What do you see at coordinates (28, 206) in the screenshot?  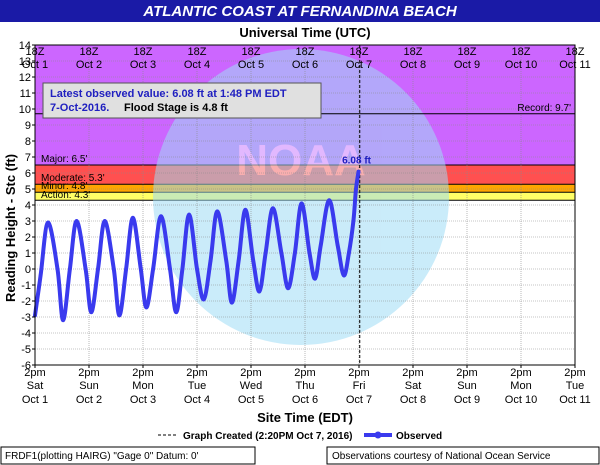 I see `y-tick-label: 4` at bounding box center [28, 206].